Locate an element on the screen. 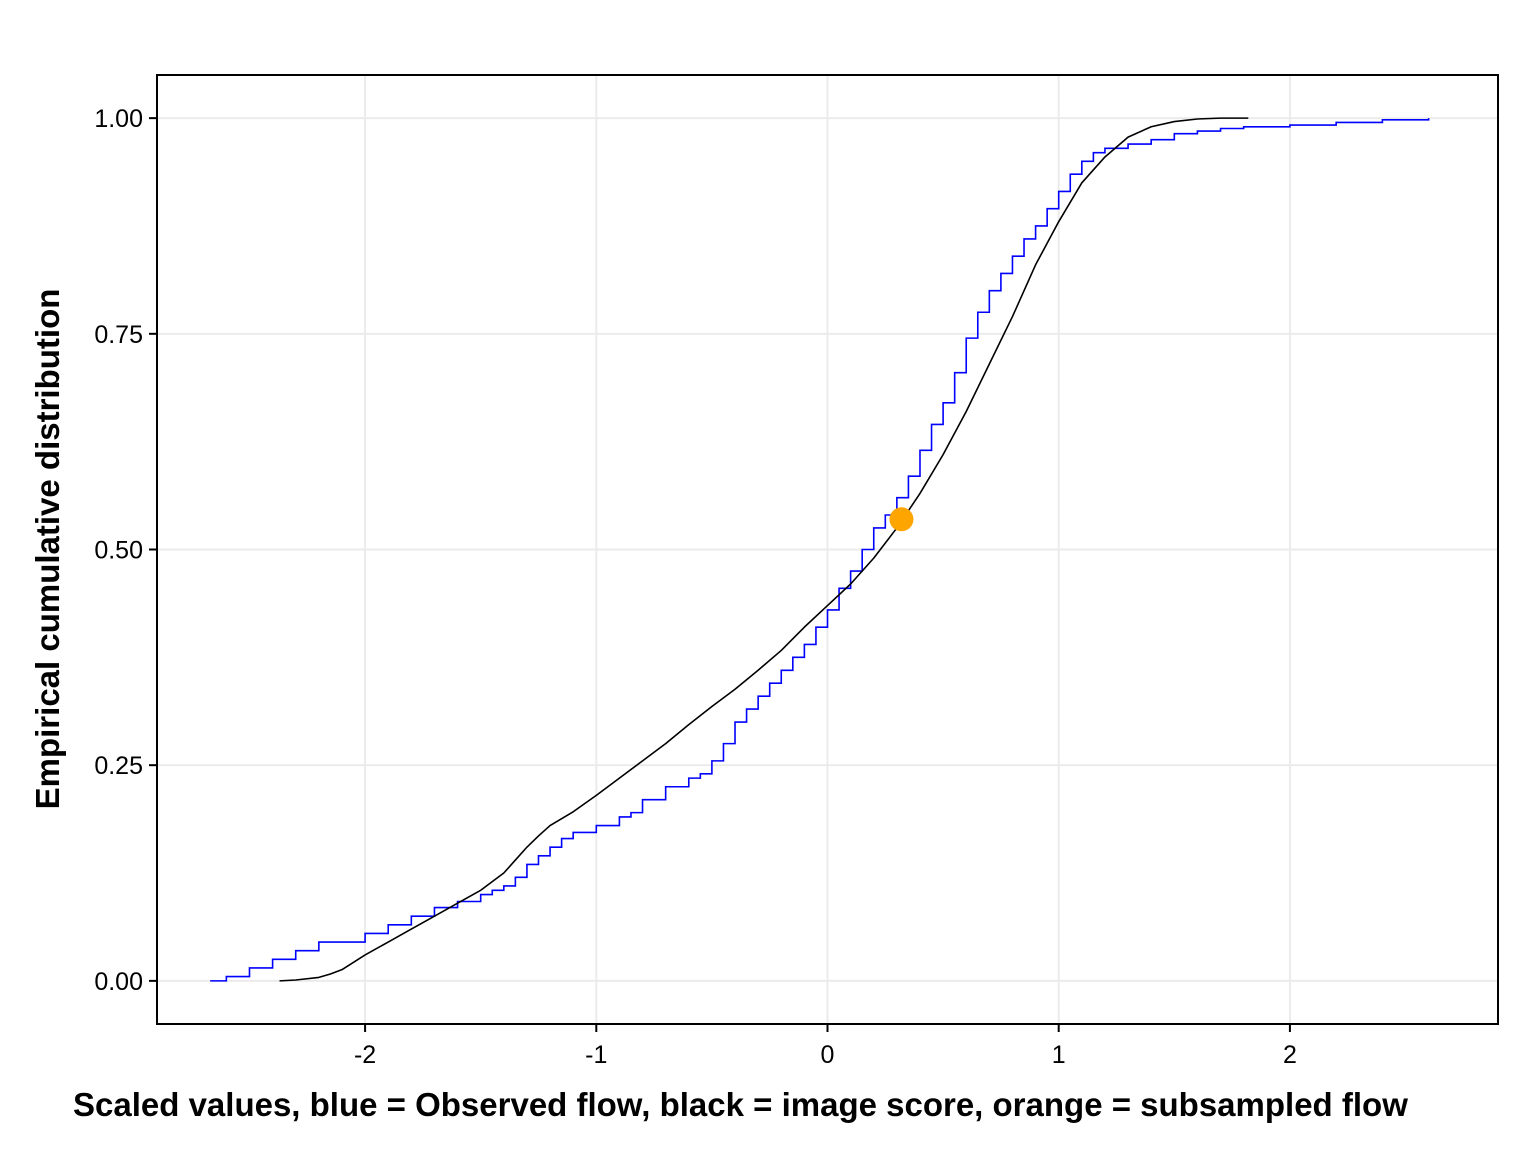  series-points is located at coordinates (901, 519).